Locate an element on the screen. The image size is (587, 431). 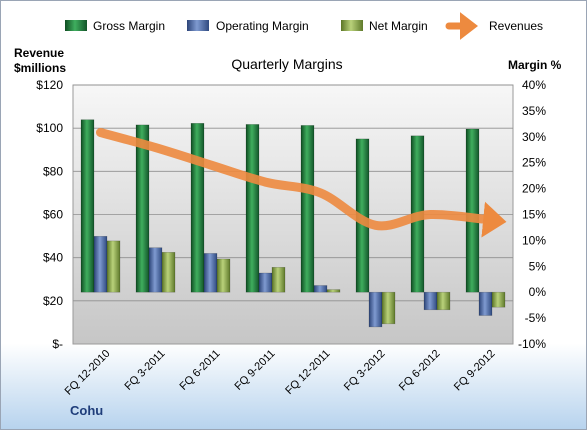
left-tick-label: $60 is located at coordinates (53, 215).